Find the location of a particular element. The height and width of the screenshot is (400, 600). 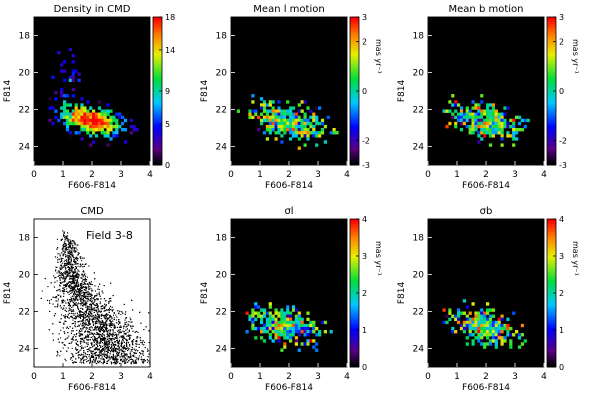

y-tick-label: 24 is located at coordinates (419, 148).